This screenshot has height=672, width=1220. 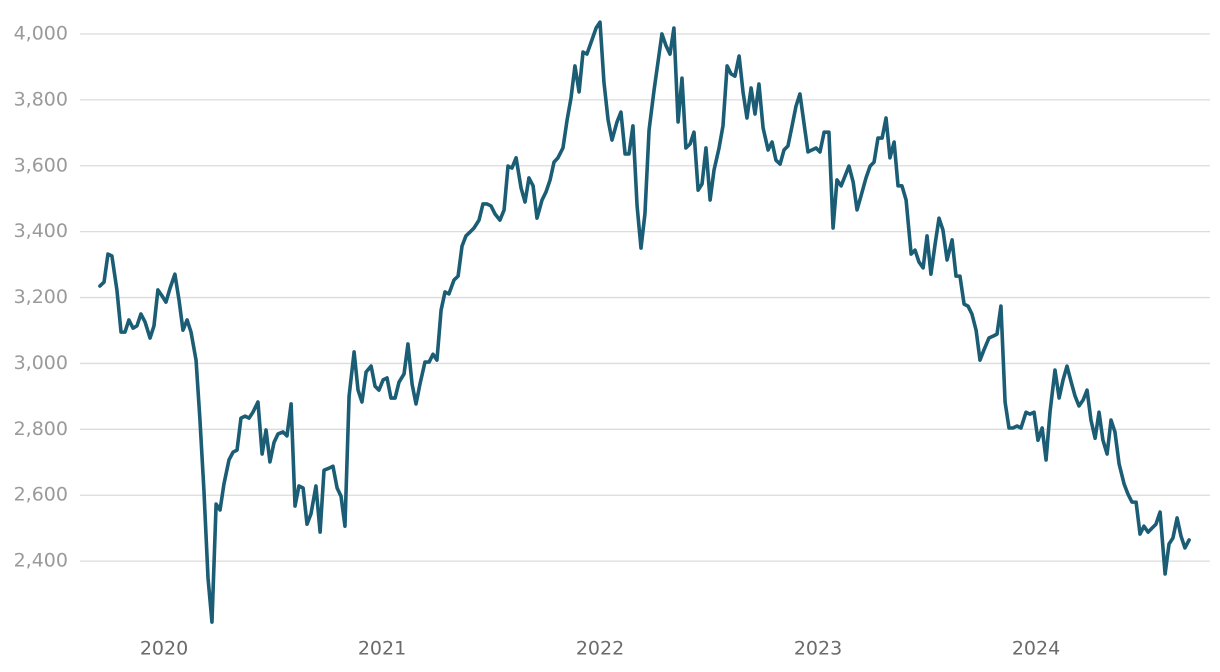 What do you see at coordinates (1036, 649) in the screenshot?
I see `x-tick-label: 2024` at bounding box center [1036, 649].